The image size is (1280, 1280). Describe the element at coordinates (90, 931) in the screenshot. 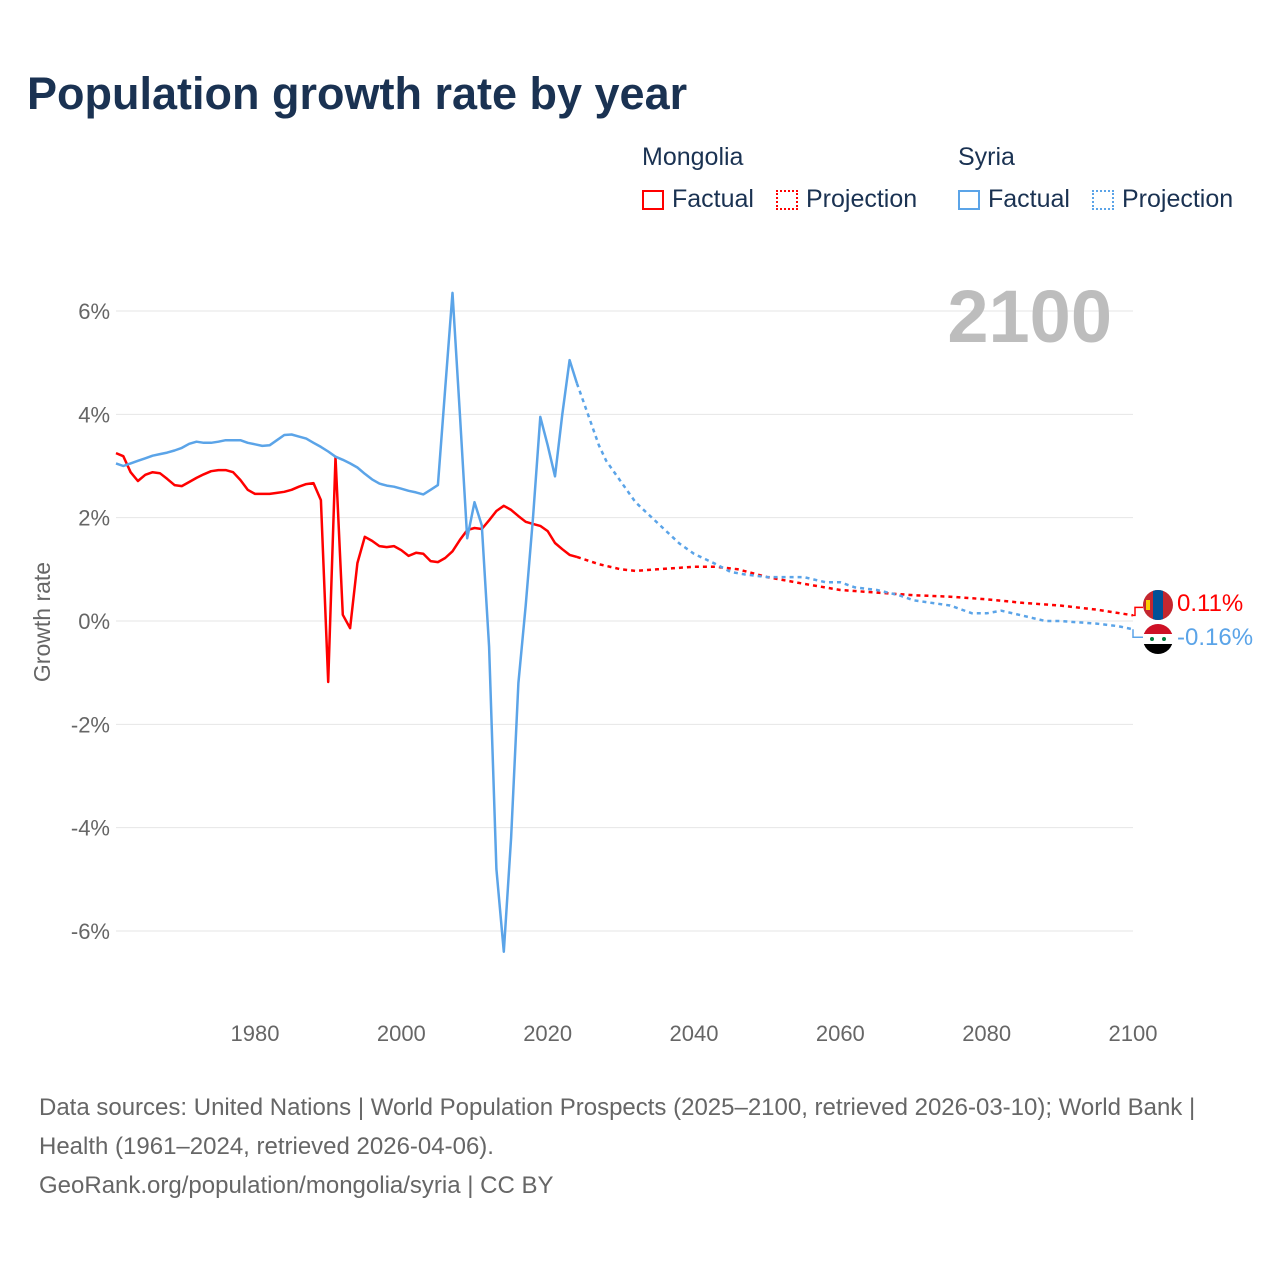

I see `y-tick-label: -6%` at that location.